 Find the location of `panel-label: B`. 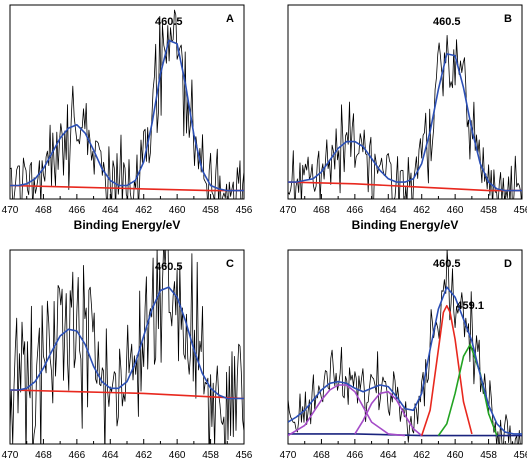

panel-label: B is located at coordinates (508, 19).